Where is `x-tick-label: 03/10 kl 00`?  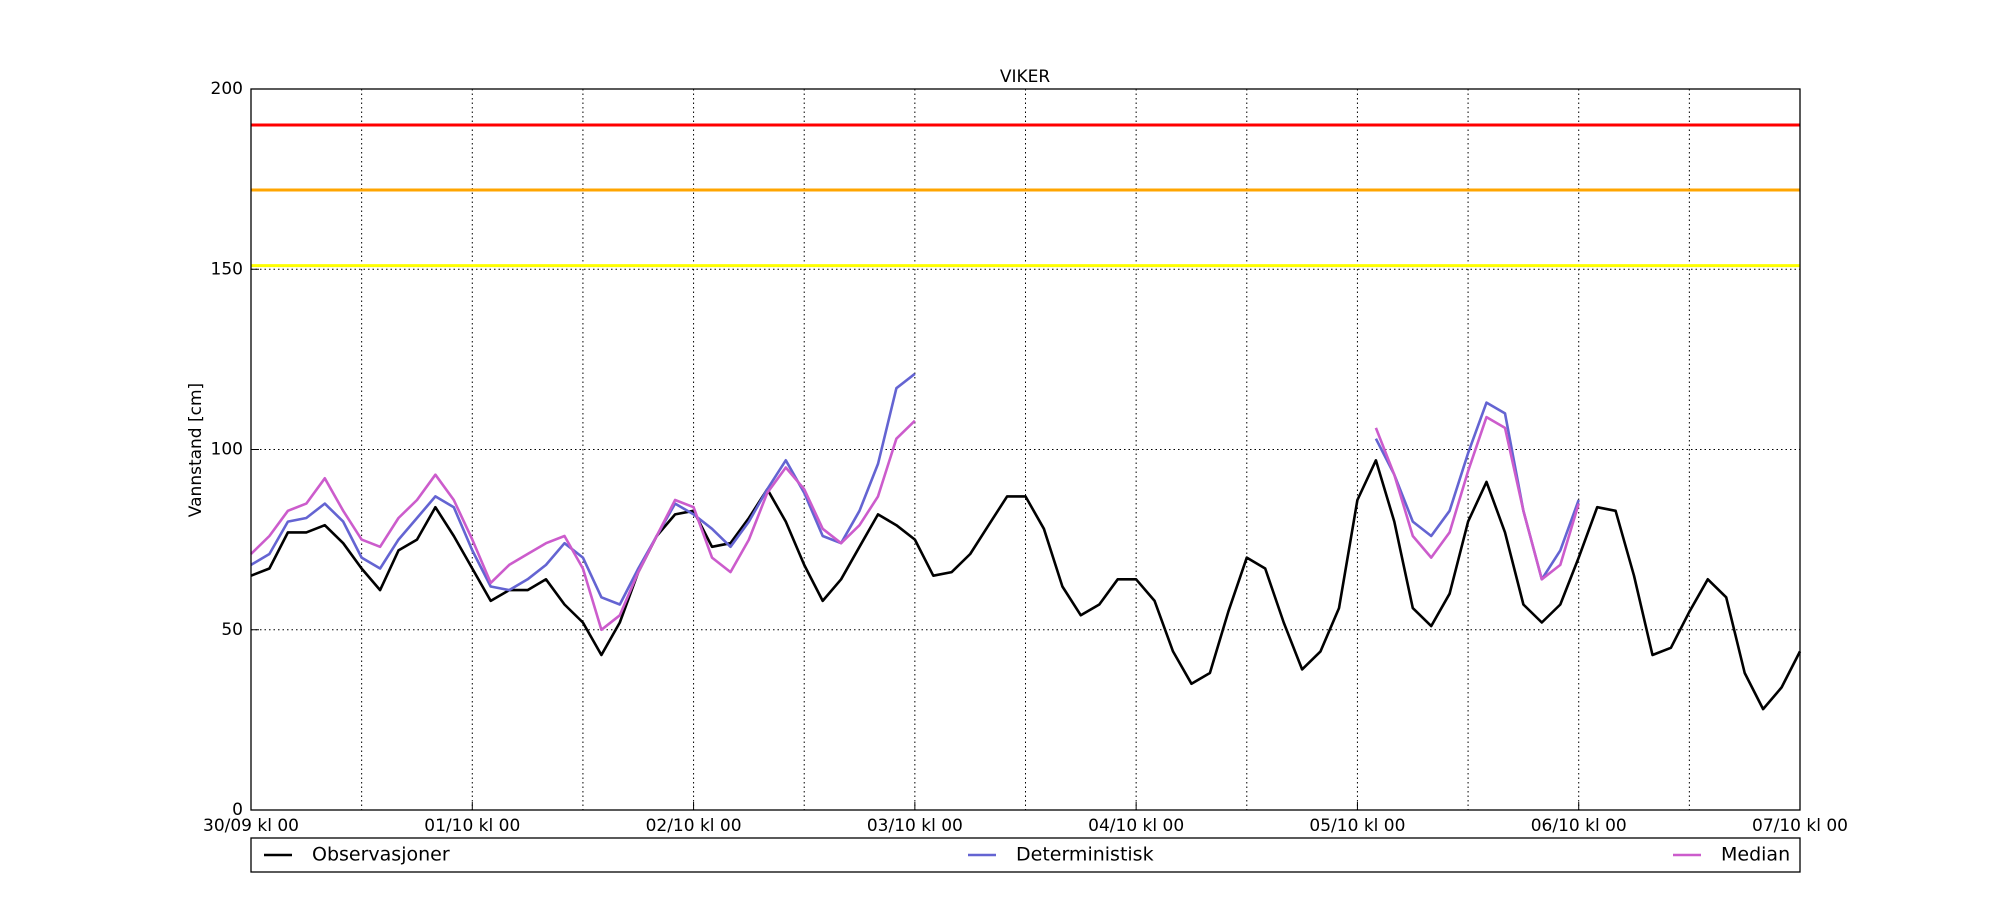
x-tick-label: 03/10 kl 00 is located at coordinates (915, 826).